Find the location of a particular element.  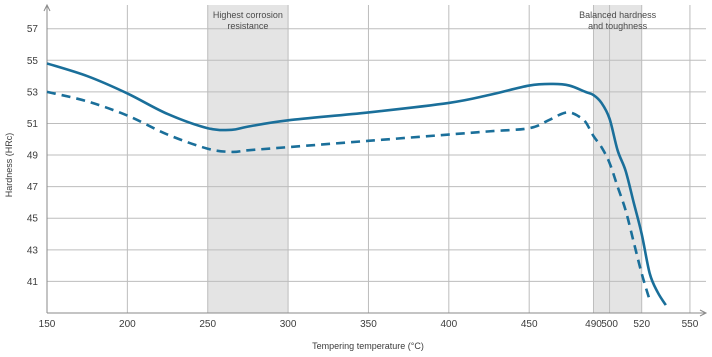

x-tick-label-250: 250 is located at coordinates (207, 324).